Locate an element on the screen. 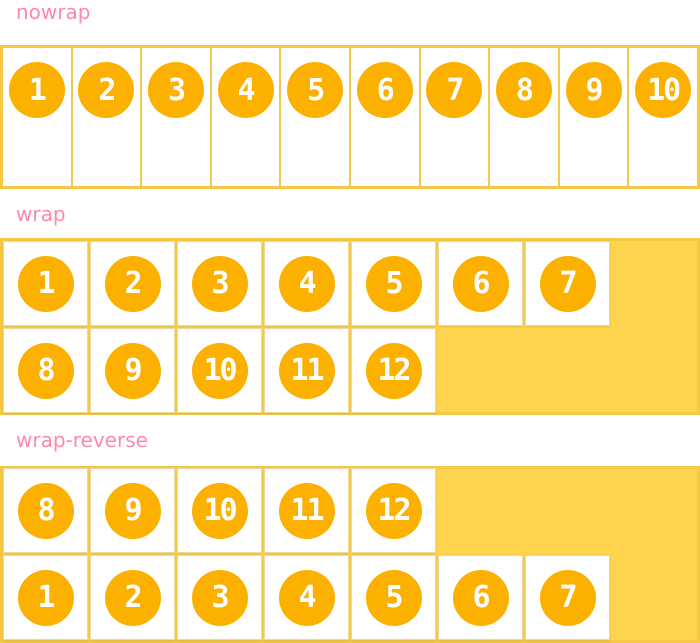 This screenshot has width=700, height=643. label-nowrap: nowrap is located at coordinates (53, 12).